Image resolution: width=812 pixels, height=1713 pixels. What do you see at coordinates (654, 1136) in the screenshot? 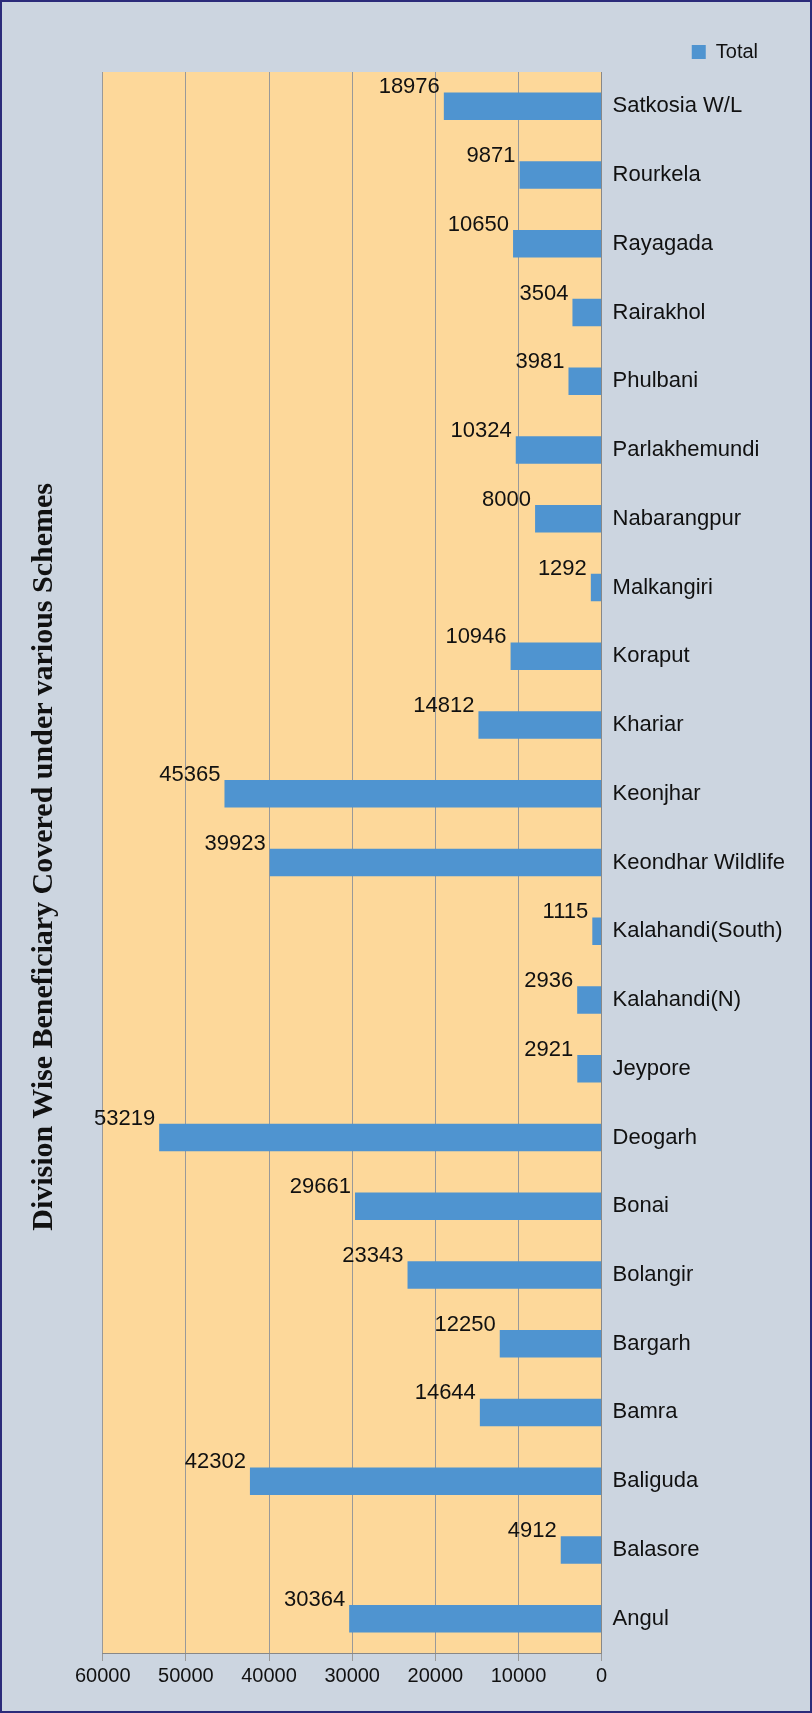
I see `y-tick-label: Deogarh` at bounding box center [654, 1136].